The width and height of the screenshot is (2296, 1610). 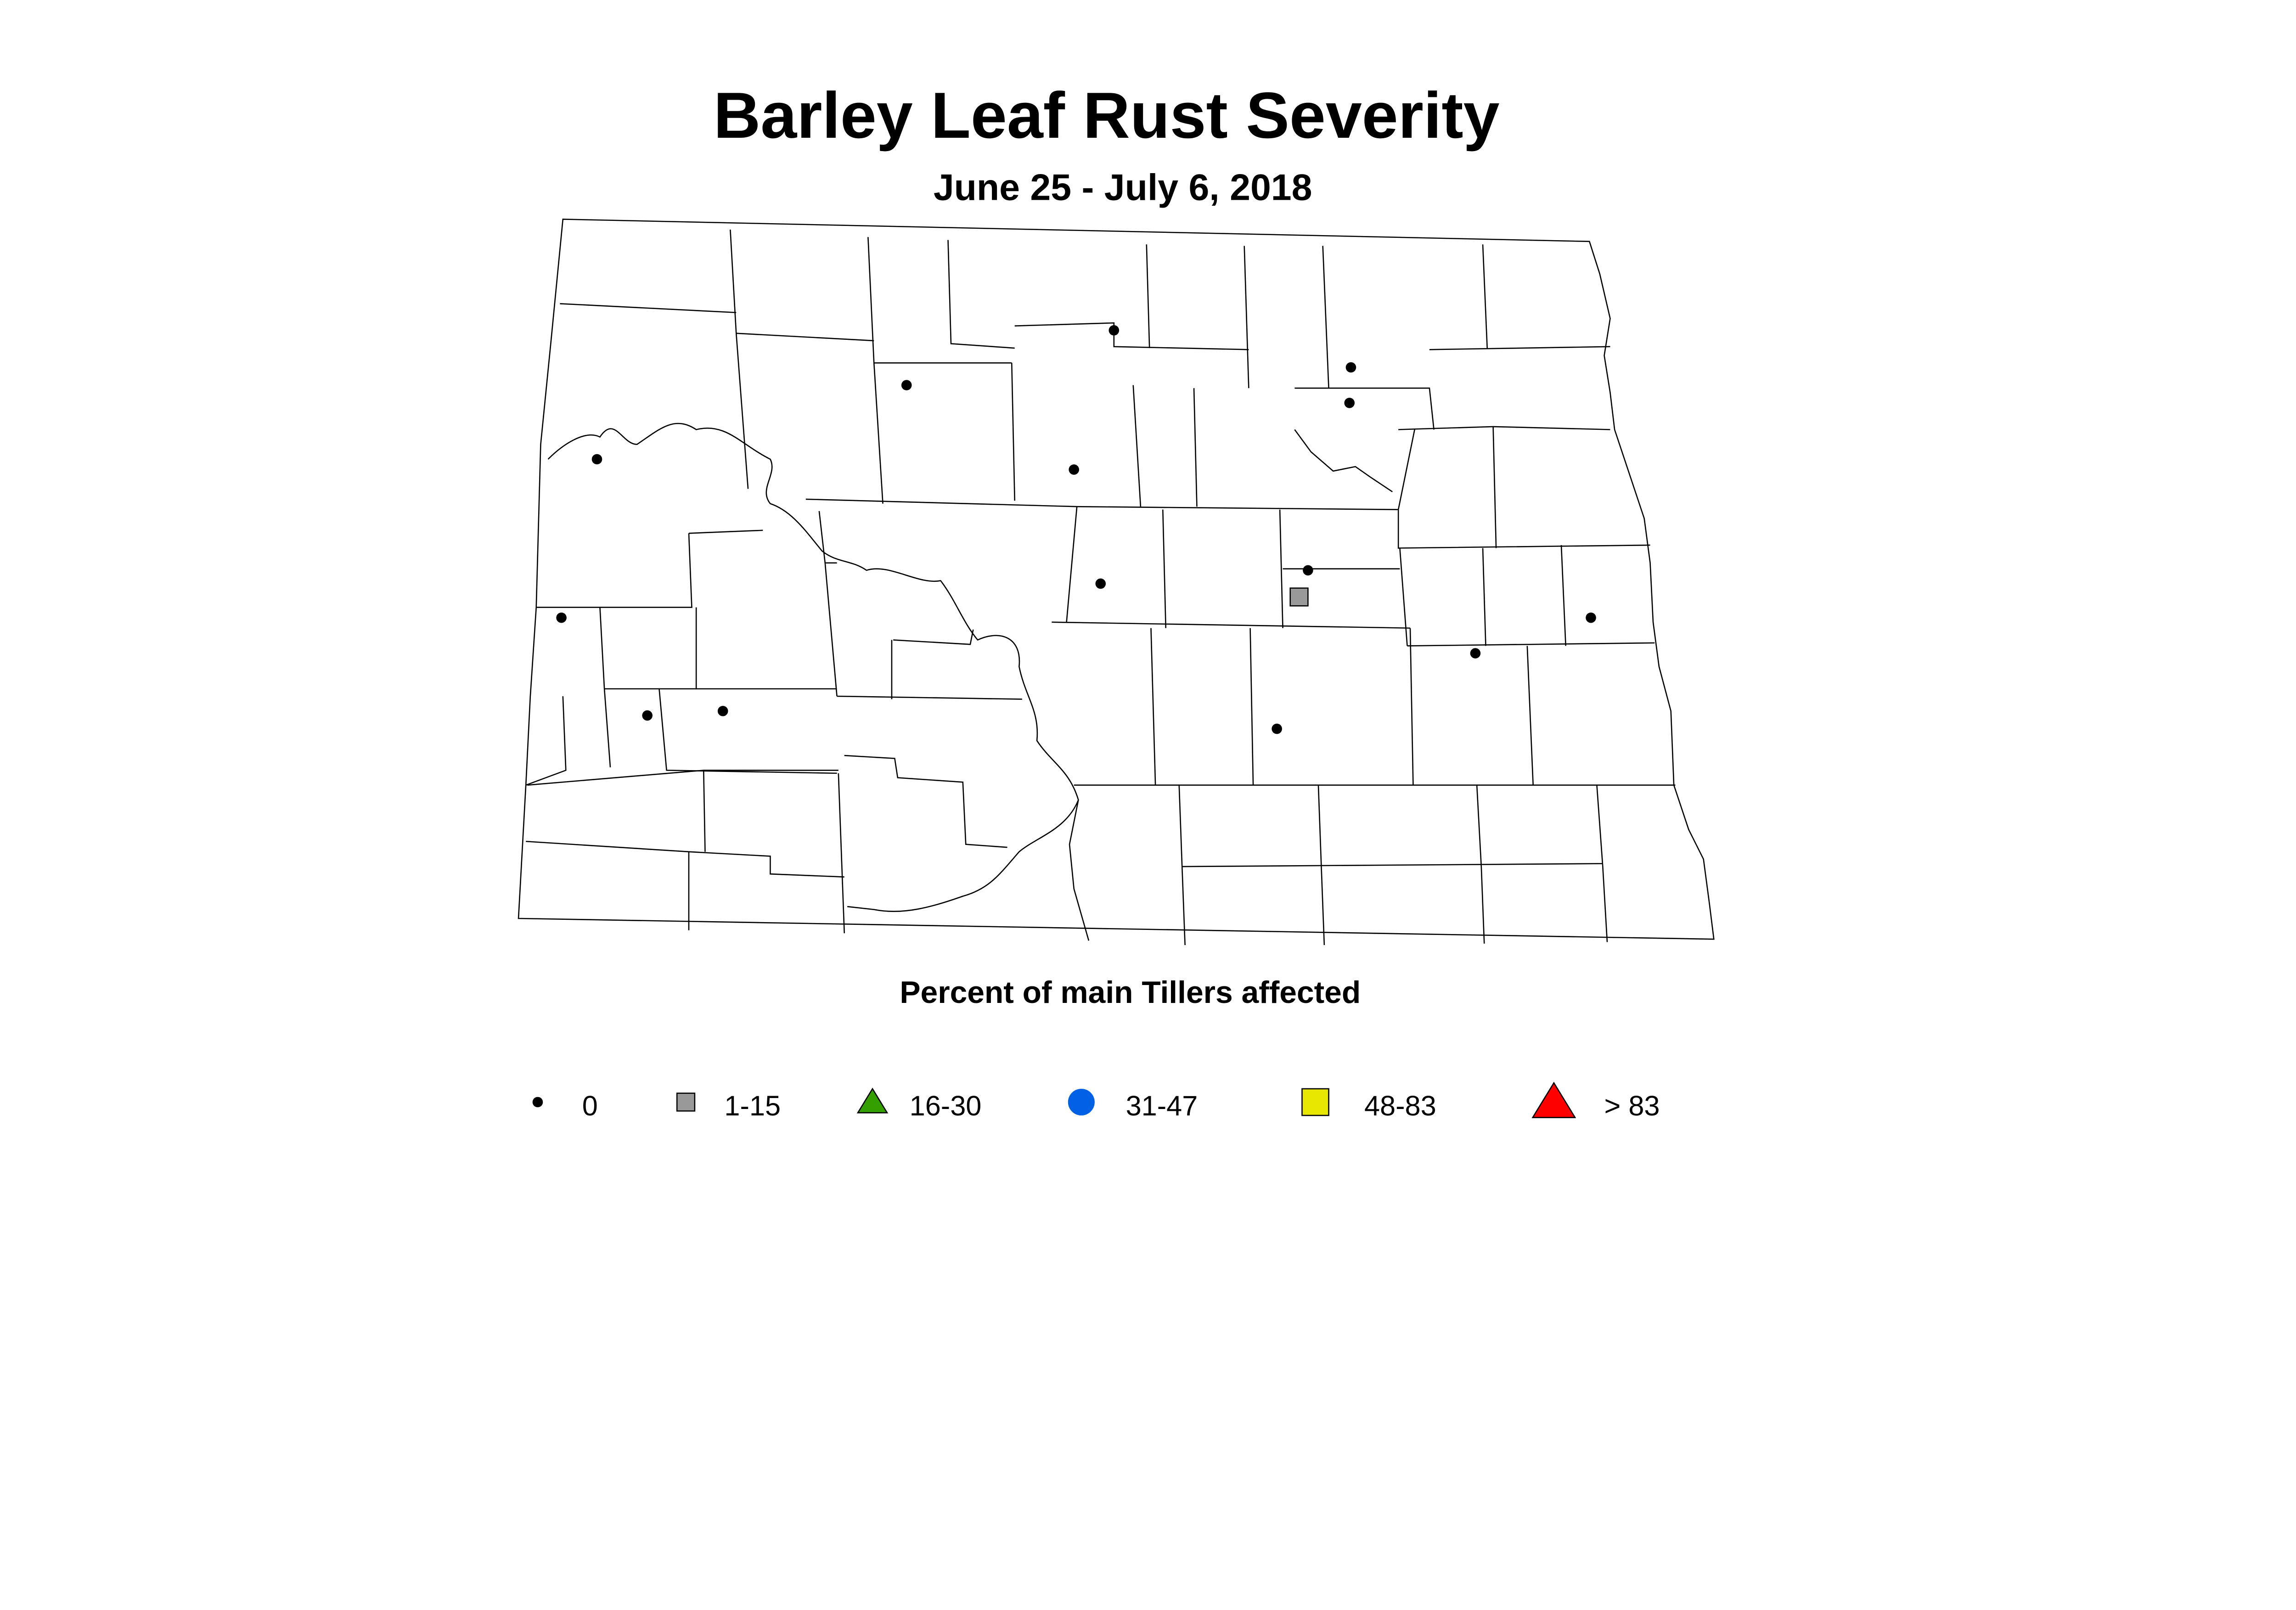 I want to click on legend-symbol-circle, so click(x=1082, y=1102).